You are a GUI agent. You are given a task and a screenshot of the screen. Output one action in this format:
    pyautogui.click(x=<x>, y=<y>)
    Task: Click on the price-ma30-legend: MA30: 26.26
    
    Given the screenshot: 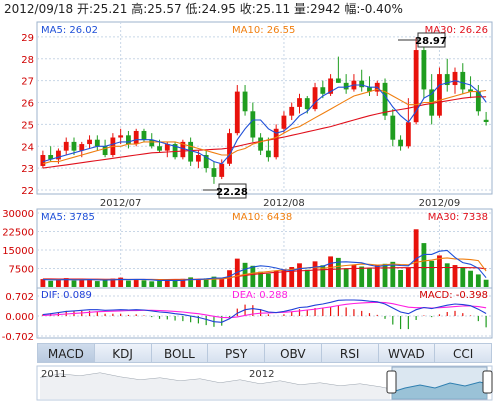 What is the action you would take?
    pyautogui.click(x=456, y=30)
    